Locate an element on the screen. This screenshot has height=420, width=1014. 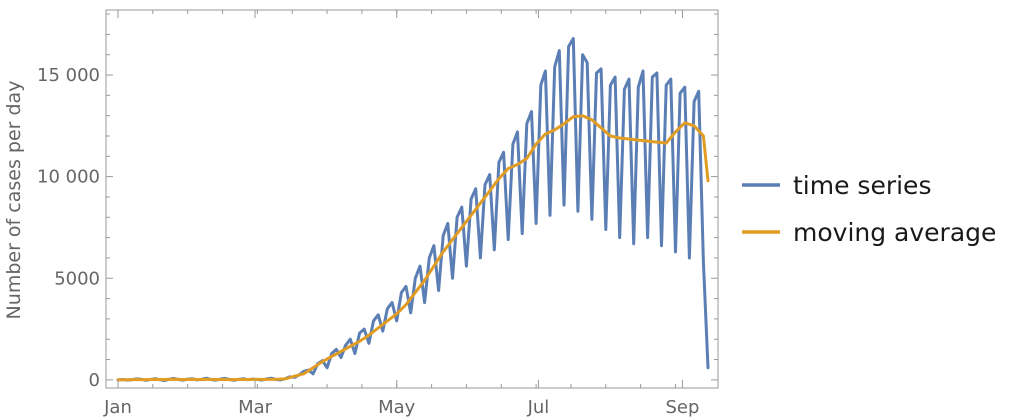
x-tick-label: Jul is located at coordinates (538, 407).